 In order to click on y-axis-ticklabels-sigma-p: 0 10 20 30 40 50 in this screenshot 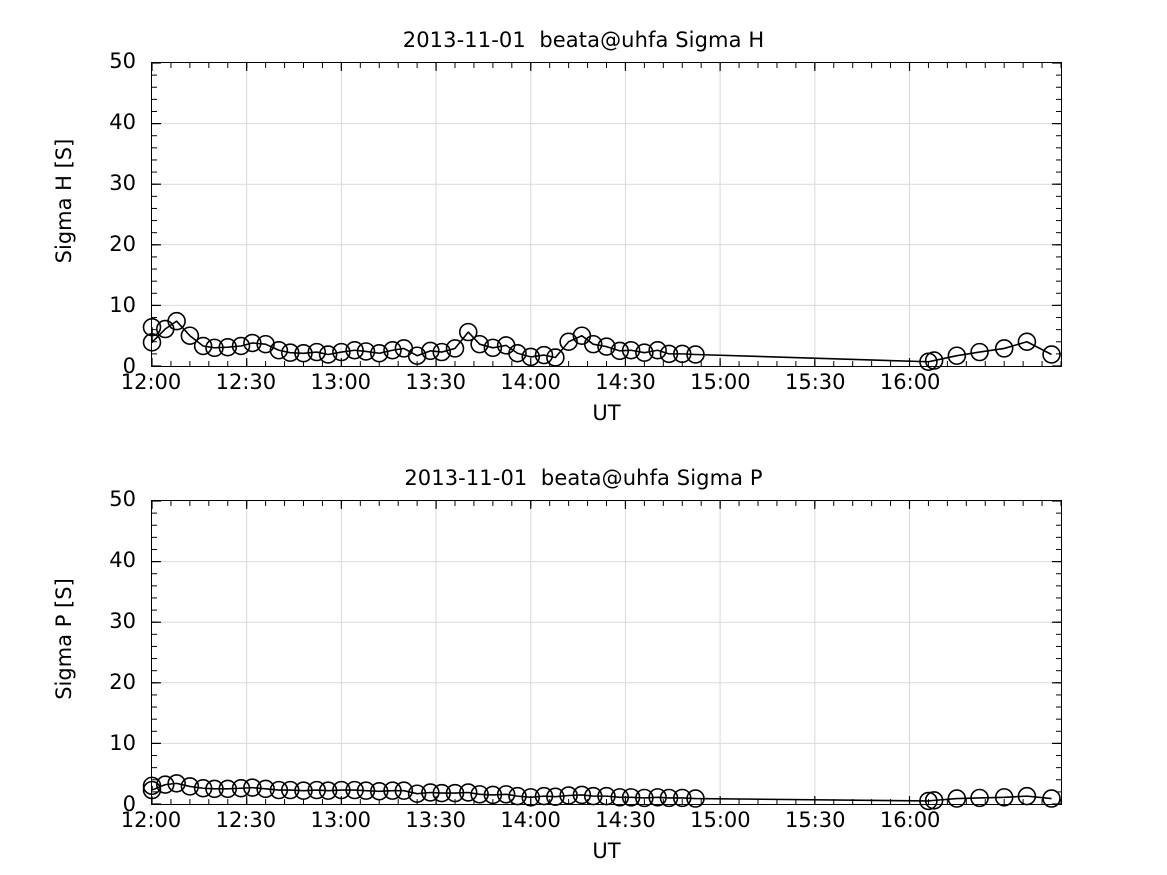, I will do `click(73, 656)`.